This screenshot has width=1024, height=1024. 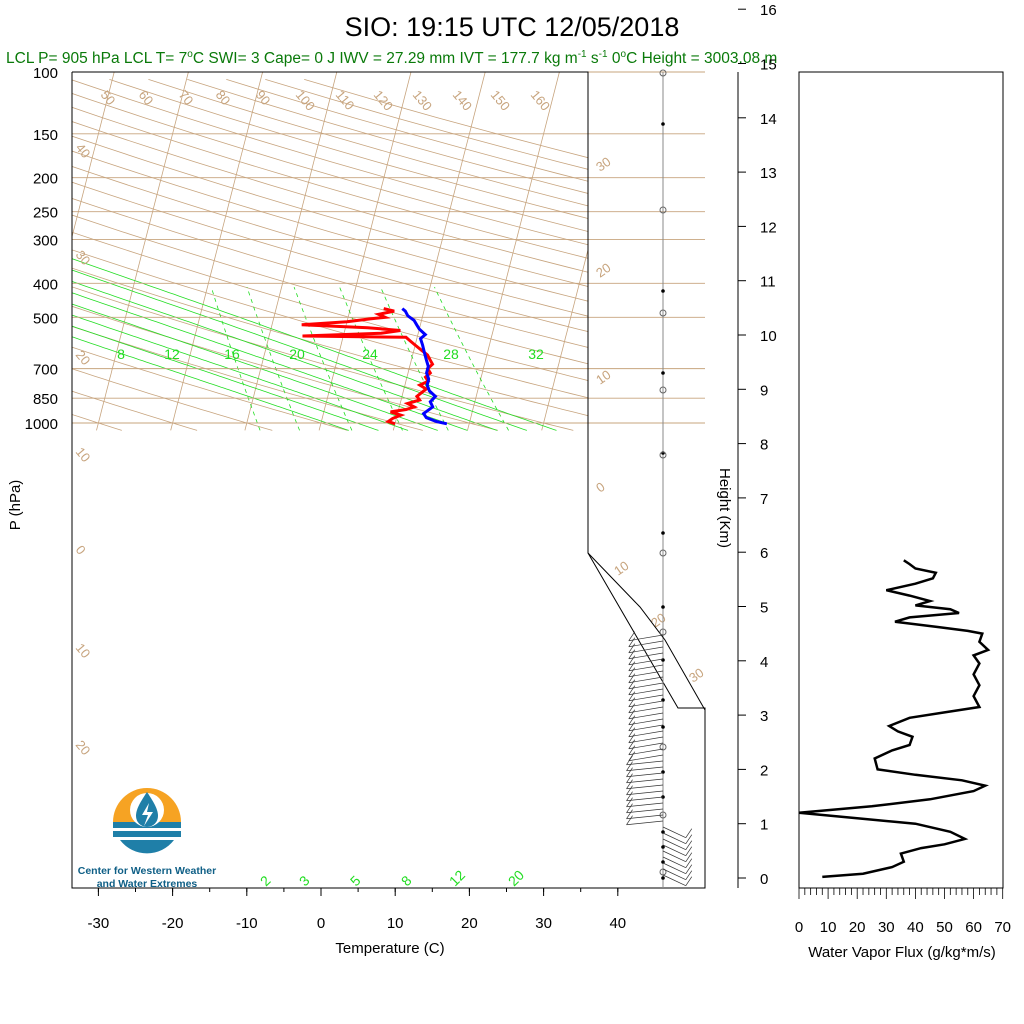 What do you see at coordinates (894, 719) in the screenshot?
I see `water-vapor-flux-trace` at bounding box center [894, 719].